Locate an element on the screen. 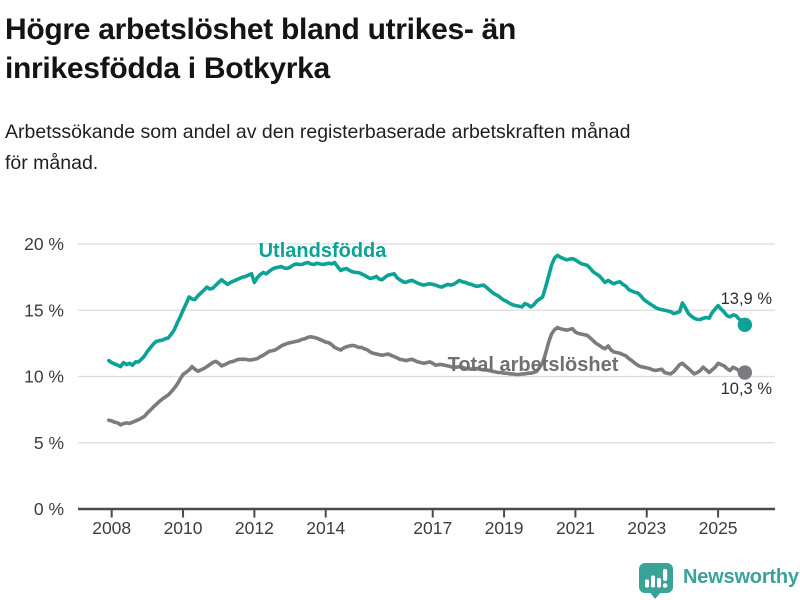 The height and width of the screenshot is (600, 800). series-end-dot-total-arbetsloshet is located at coordinates (745, 372).